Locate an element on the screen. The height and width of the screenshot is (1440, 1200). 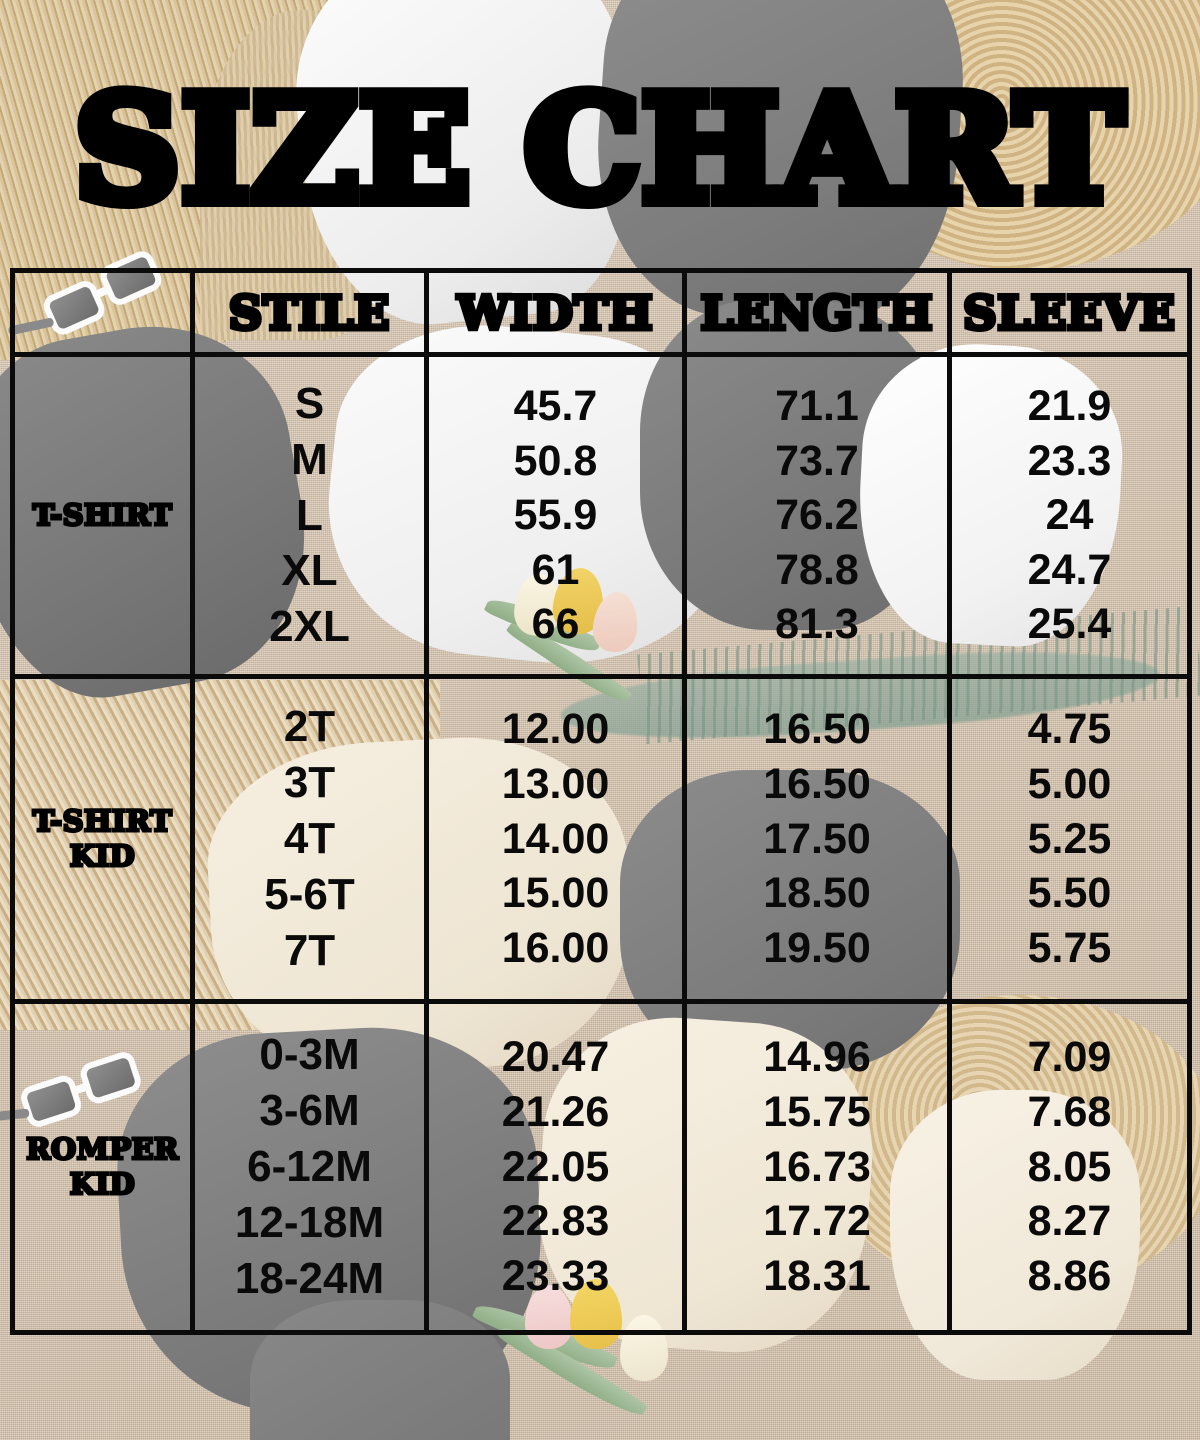
style-values: 2T 3T 4T 5-6T 7T is located at coordinates (309, 839).